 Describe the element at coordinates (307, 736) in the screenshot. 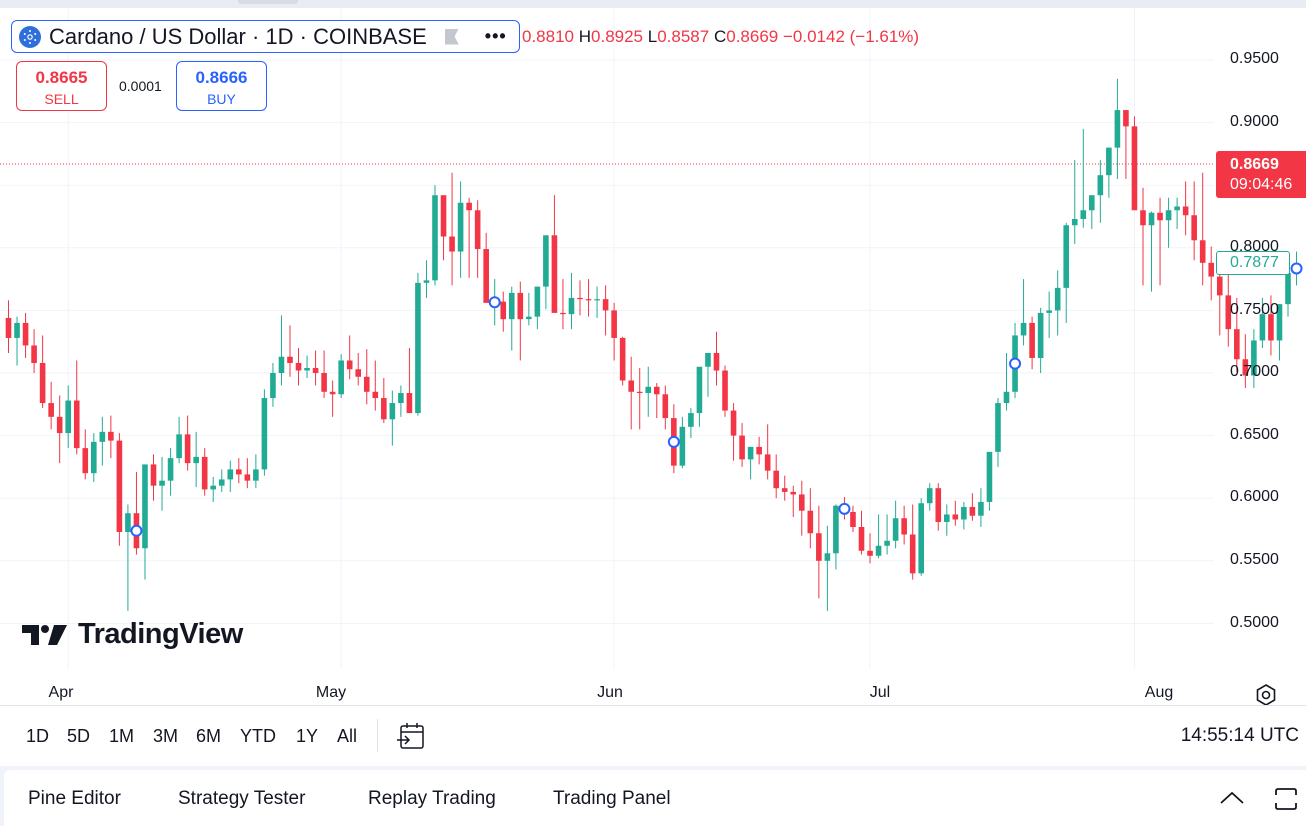

I see `period-1y-button: 1Y` at that location.